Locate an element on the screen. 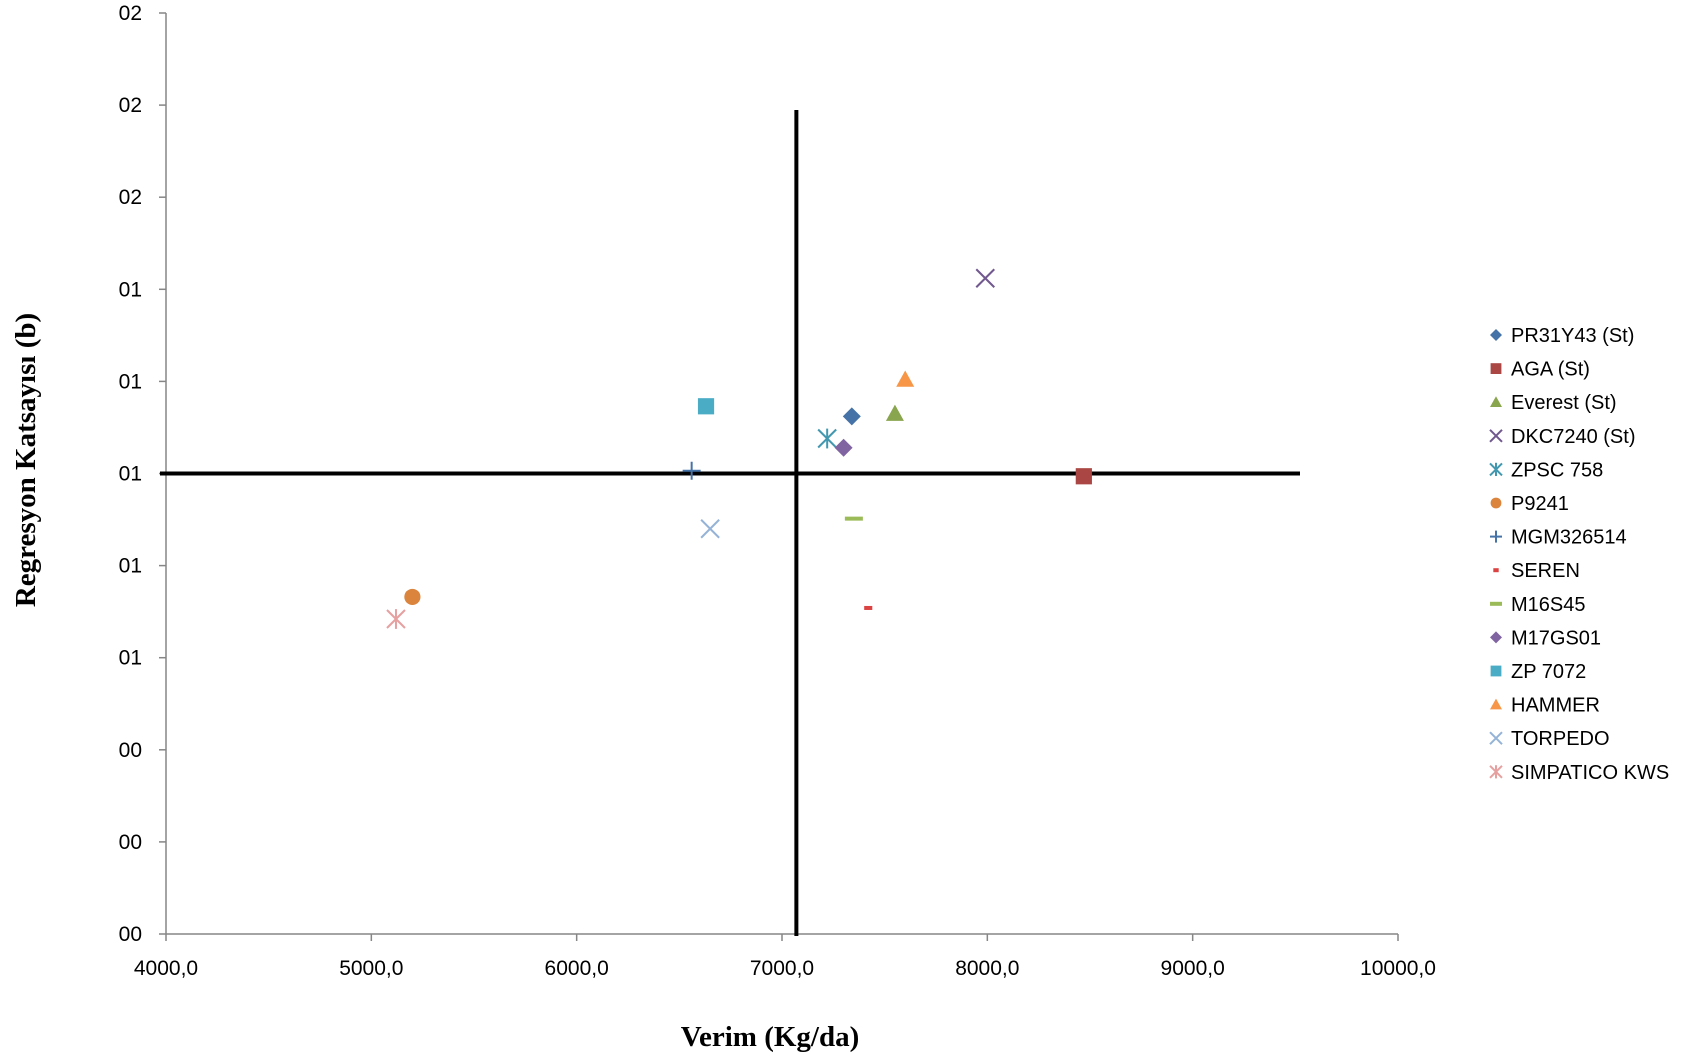 This screenshot has height=1062, width=1682. legend-label: HAMMER is located at coordinates (1555, 706).